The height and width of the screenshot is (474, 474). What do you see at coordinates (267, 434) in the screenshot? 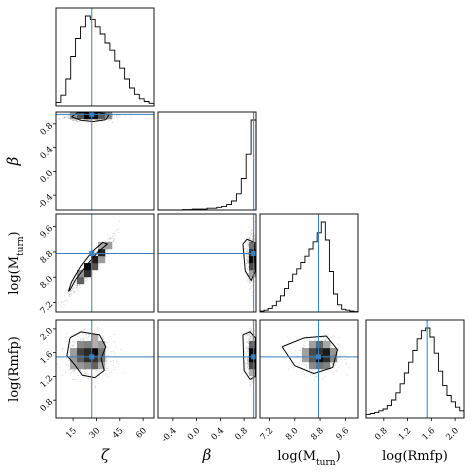
I see `x-tick-label: 7.2` at bounding box center [267, 434].